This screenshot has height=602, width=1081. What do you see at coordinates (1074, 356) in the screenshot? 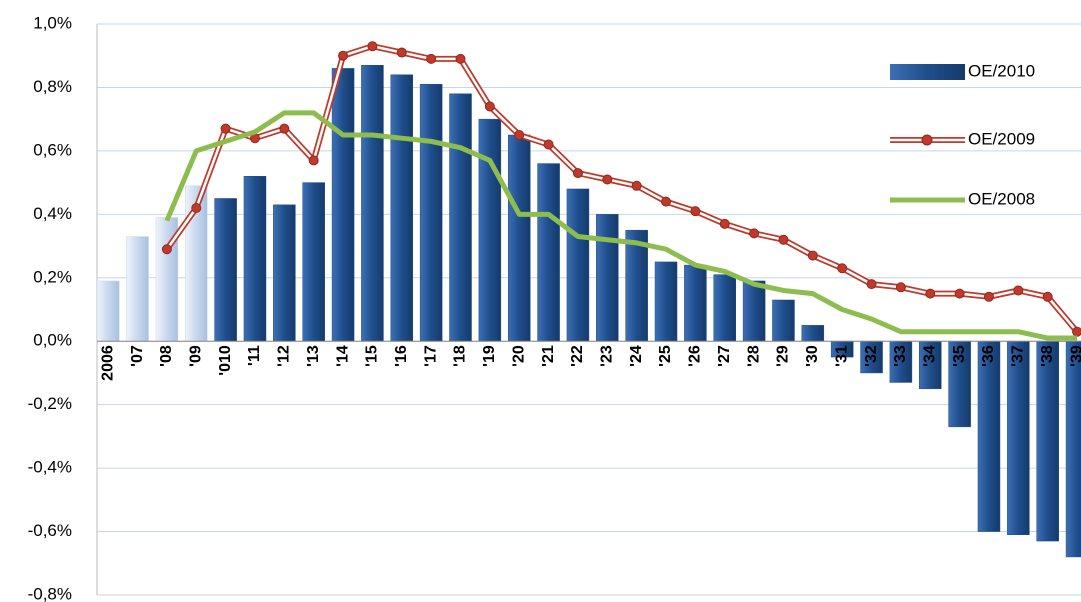
I see `x-tick-label: '39` at bounding box center [1074, 356].